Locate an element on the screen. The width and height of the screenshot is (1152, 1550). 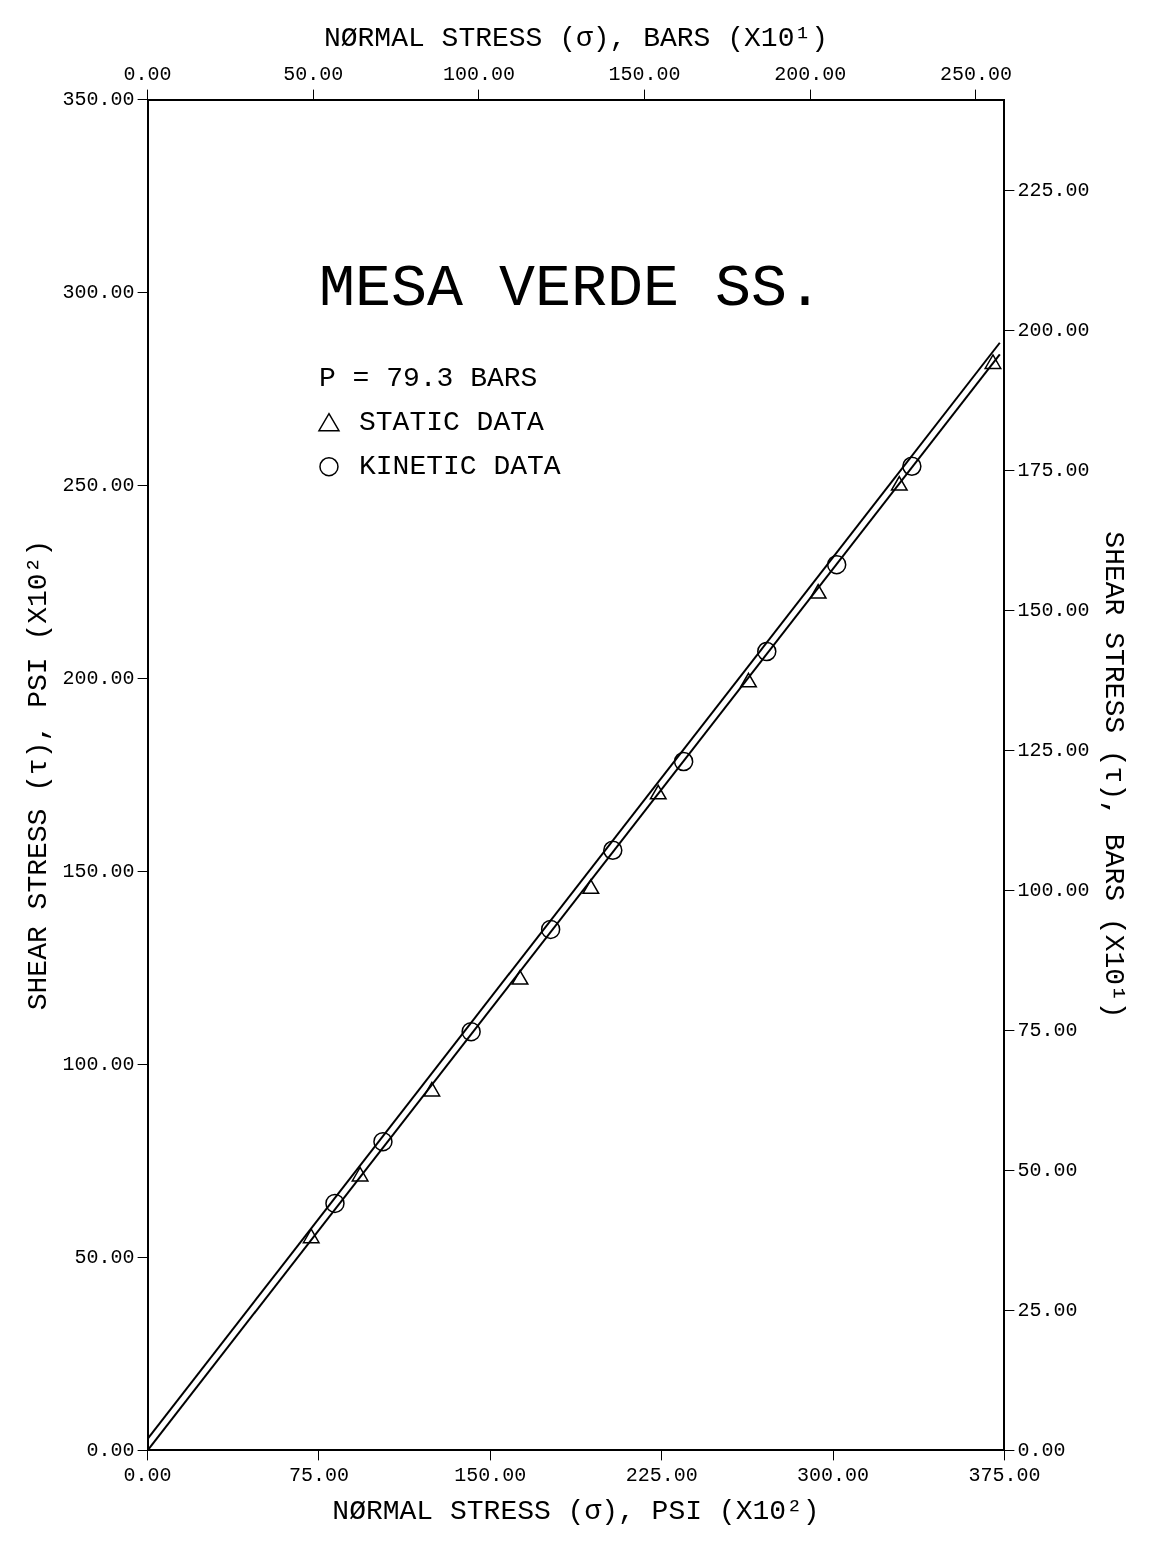
y-tick-label: 150.00 is located at coordinates (98, 871).